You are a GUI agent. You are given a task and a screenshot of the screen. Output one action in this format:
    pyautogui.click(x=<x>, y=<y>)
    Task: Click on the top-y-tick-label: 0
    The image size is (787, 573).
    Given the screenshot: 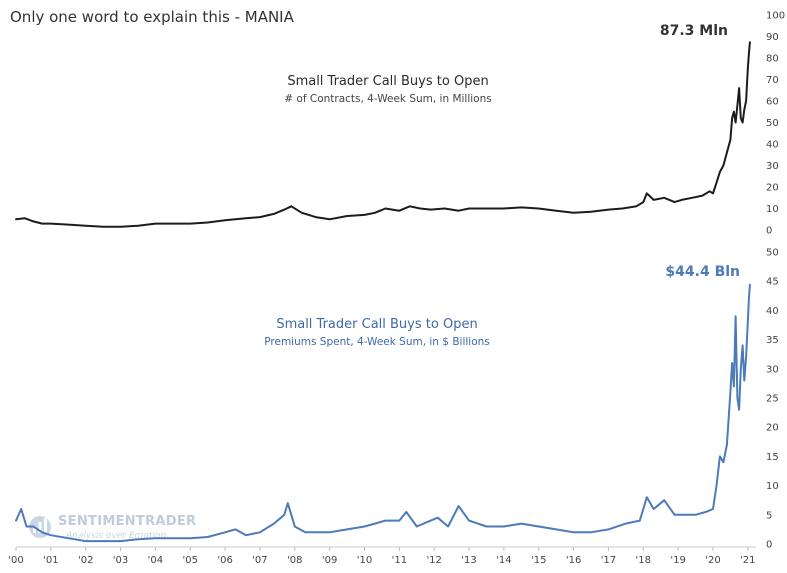 What is the action you would take?
    pyautogui.click(x=769, y=231)
    